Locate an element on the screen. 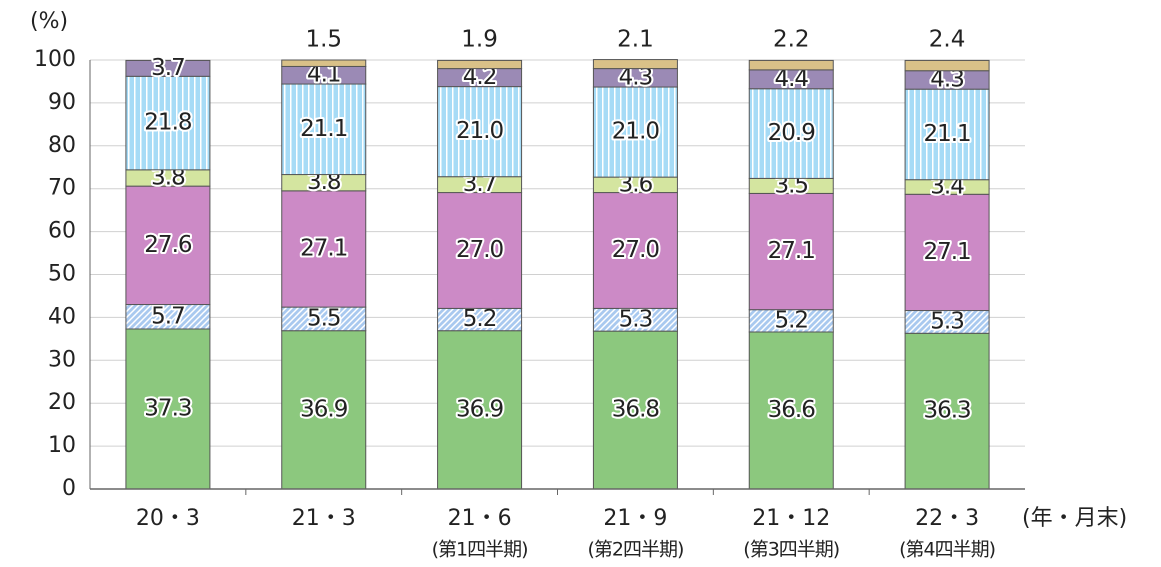 This screenshot has height=567, width=1161. y-tick-label: 0 is located at coordinates (69, 488).